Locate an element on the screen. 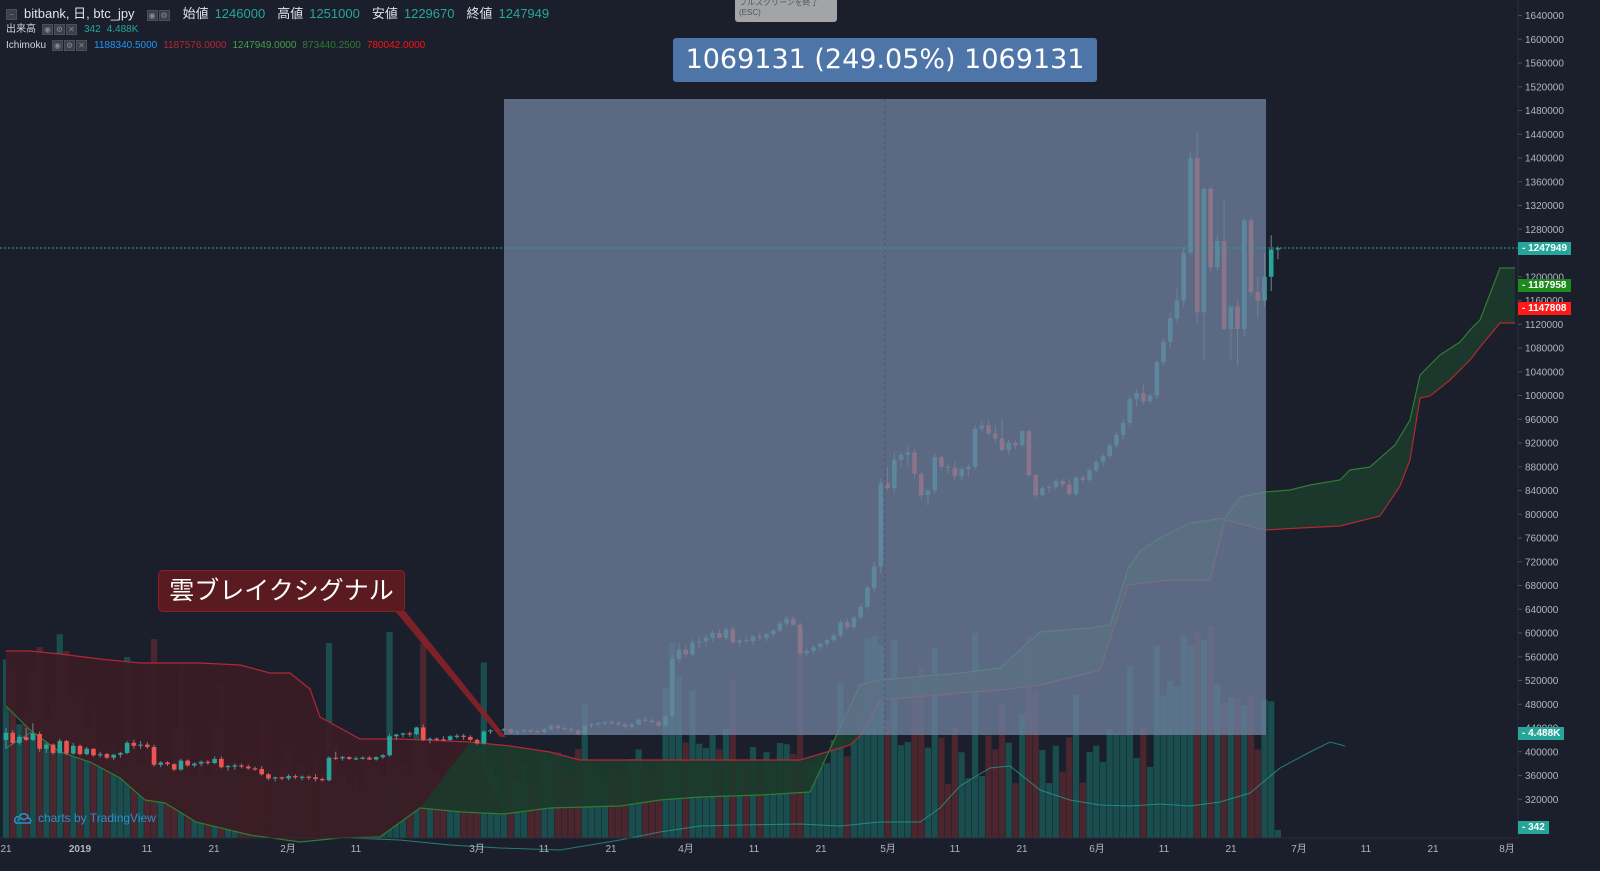  volume-label: 出来高 is located at coordinates (21, 29).